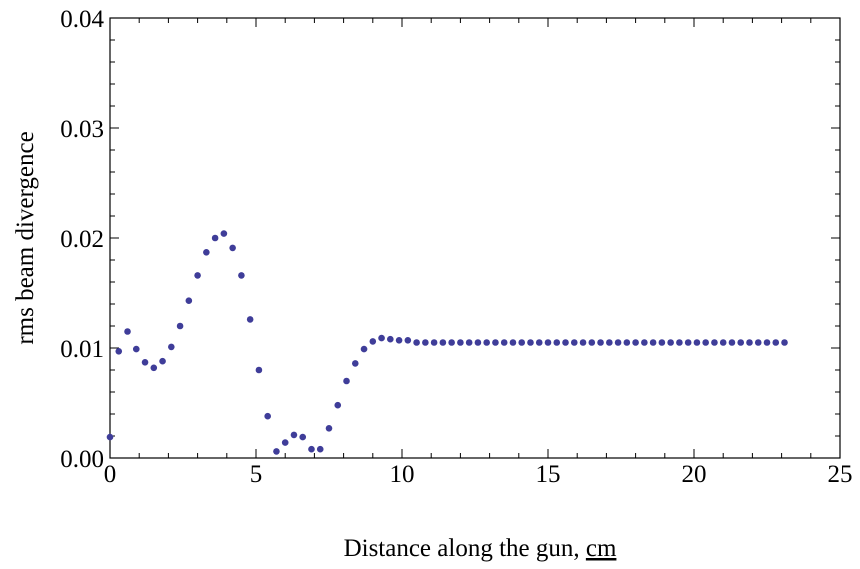 The width and height of the screenshot is (860, 569). What do you see at coordinates (110, 474) in the screenshot?
I see `x-tick-label: 0` at bounding box center [110, 474].